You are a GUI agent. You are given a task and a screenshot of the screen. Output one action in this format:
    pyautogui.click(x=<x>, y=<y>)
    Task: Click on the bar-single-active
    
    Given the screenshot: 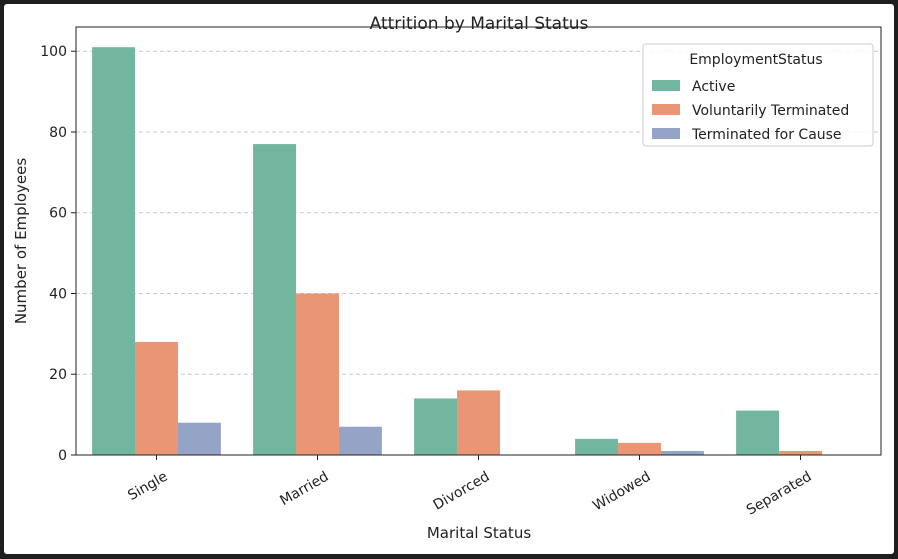 What is the action you would take?
    pyautogui.click(x=114, y=251)
    